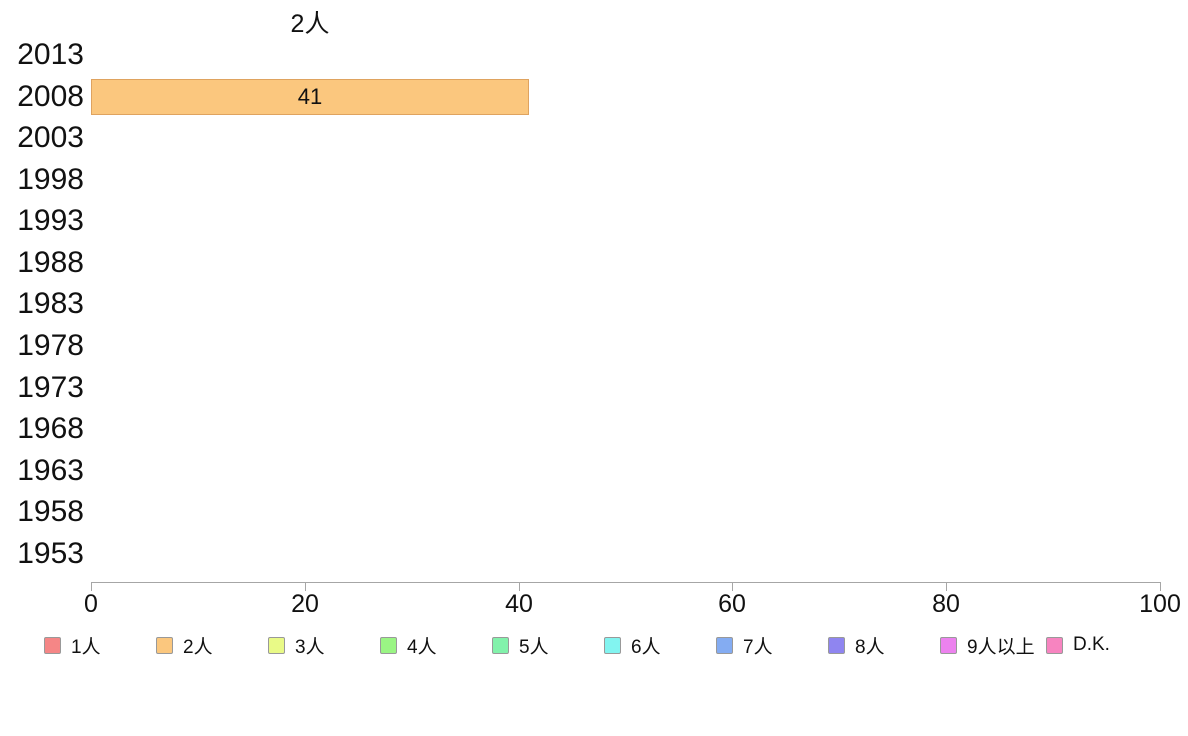 The width and height of the screenshot is (1188, 736). Describe the element at coordinates (1091, 644) in the screenshot. I see `legend-label: D.K.` at that location.